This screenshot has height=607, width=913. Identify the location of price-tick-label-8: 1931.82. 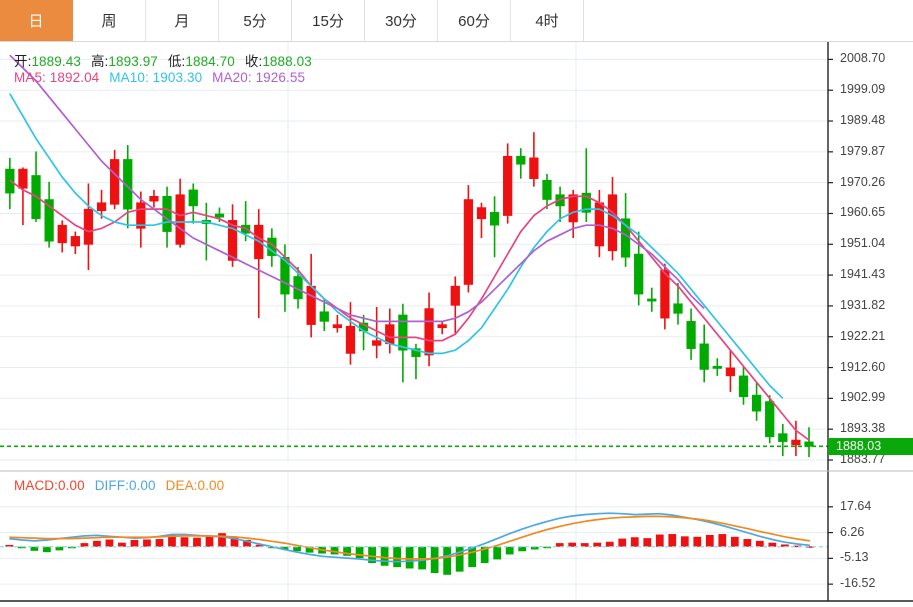
(863, 304).